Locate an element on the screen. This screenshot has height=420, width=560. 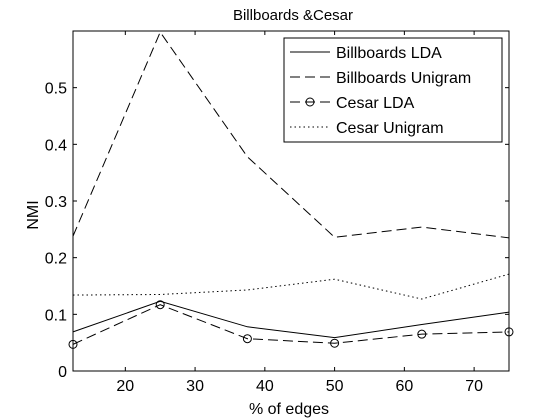
x-tick-label: 20 is located at coordinates (125, 386).